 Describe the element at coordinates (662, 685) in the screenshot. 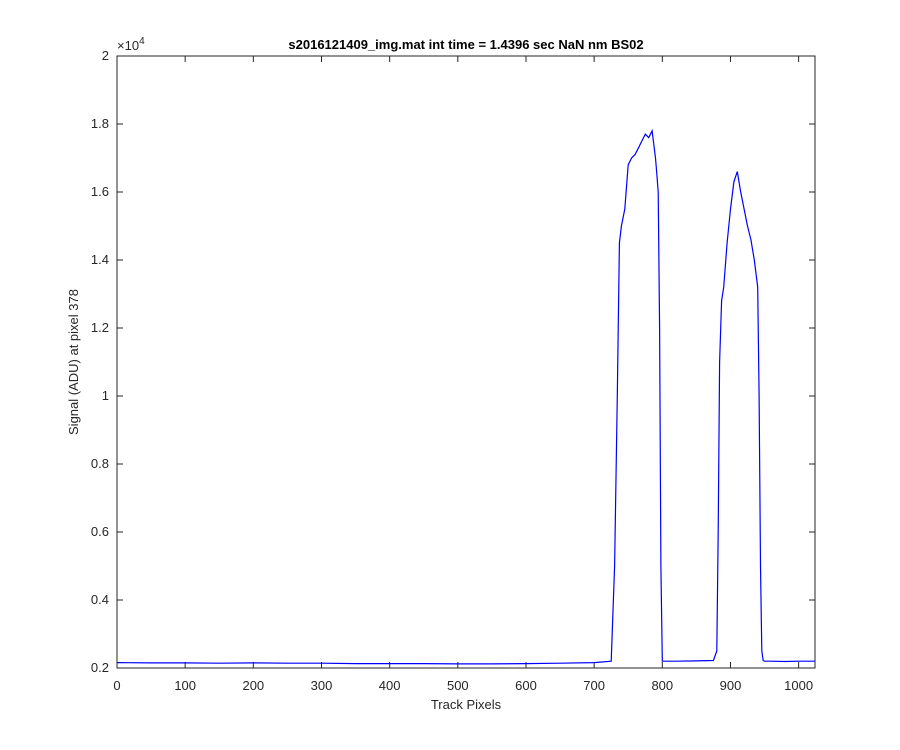

I see `x-tick-label: 800` at that location.